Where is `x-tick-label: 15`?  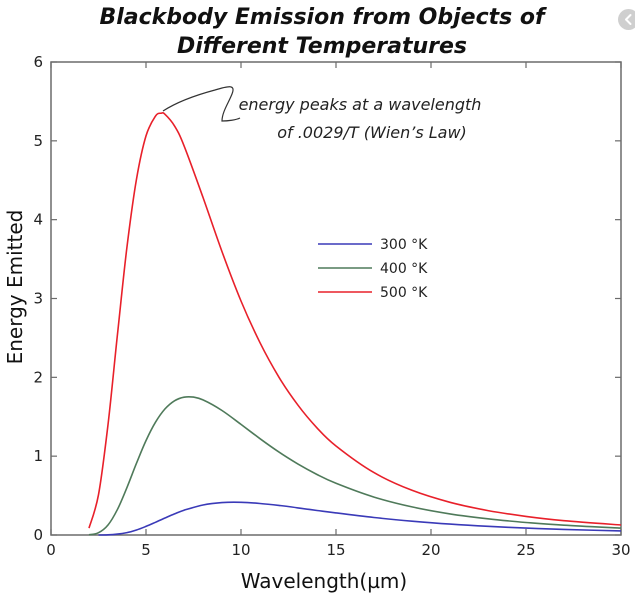 x-tick-label: 15 is located at coordinates (335, 550).